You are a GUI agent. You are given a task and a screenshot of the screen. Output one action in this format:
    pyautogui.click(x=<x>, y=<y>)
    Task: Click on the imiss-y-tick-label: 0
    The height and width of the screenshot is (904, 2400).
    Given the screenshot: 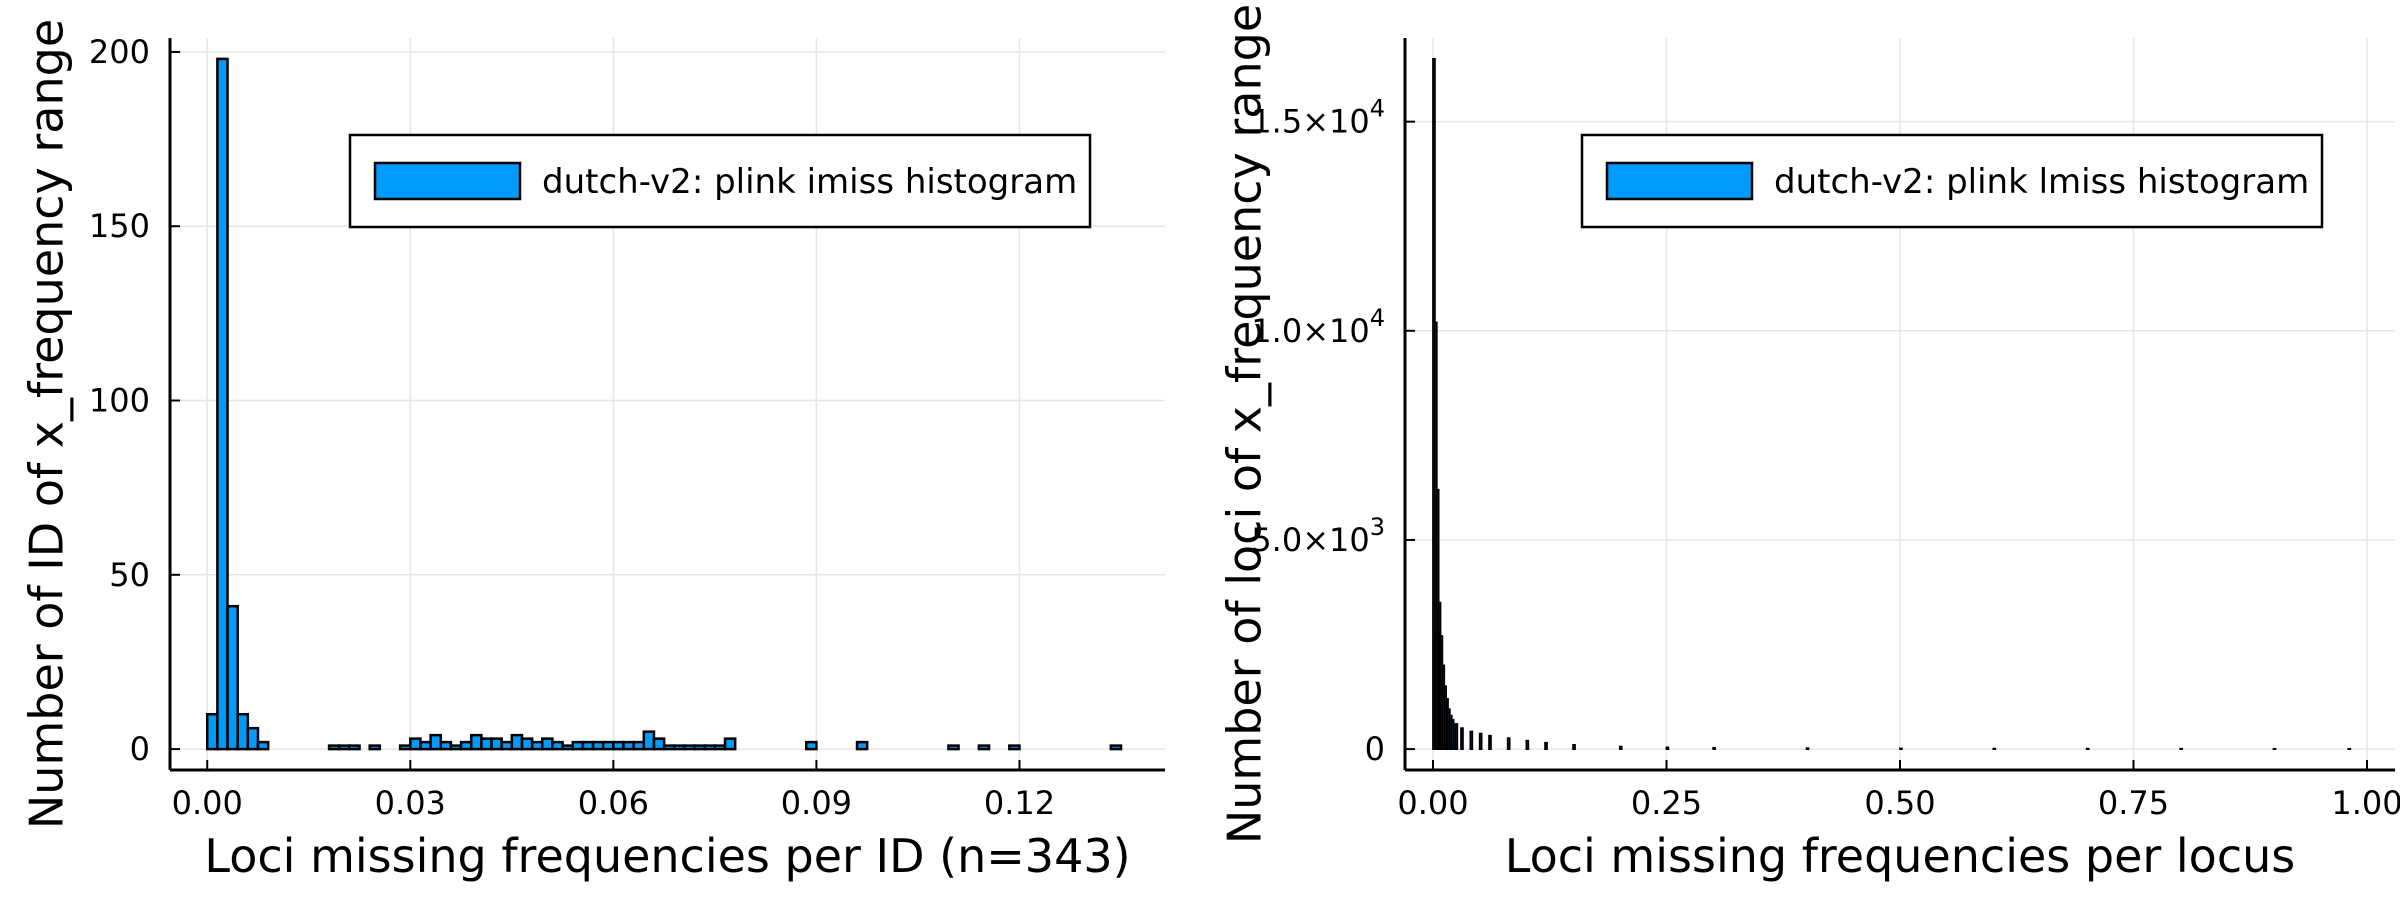 What is the action you would take?
    pyautogui.click(x=140, y=749)
    